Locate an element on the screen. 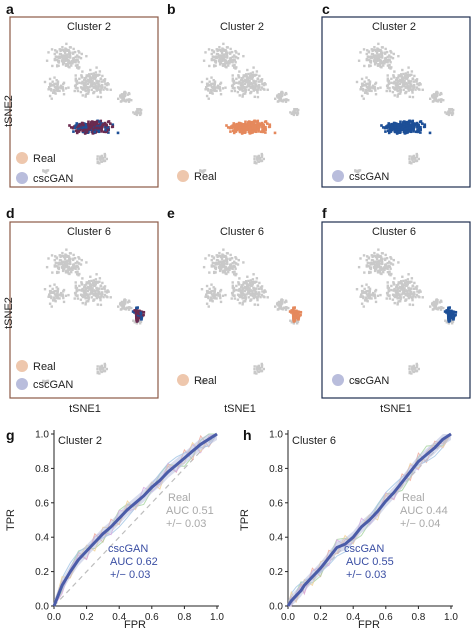  tsne-frame is located at coordinates (84, 310).